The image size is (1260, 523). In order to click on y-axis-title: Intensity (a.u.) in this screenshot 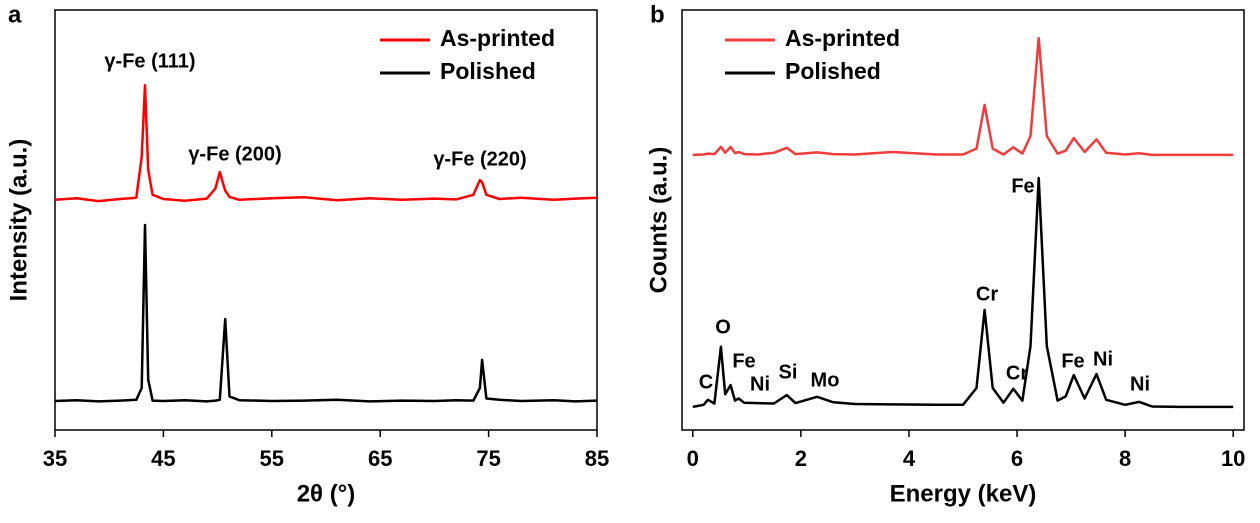, I will do `click(18, 220)`.